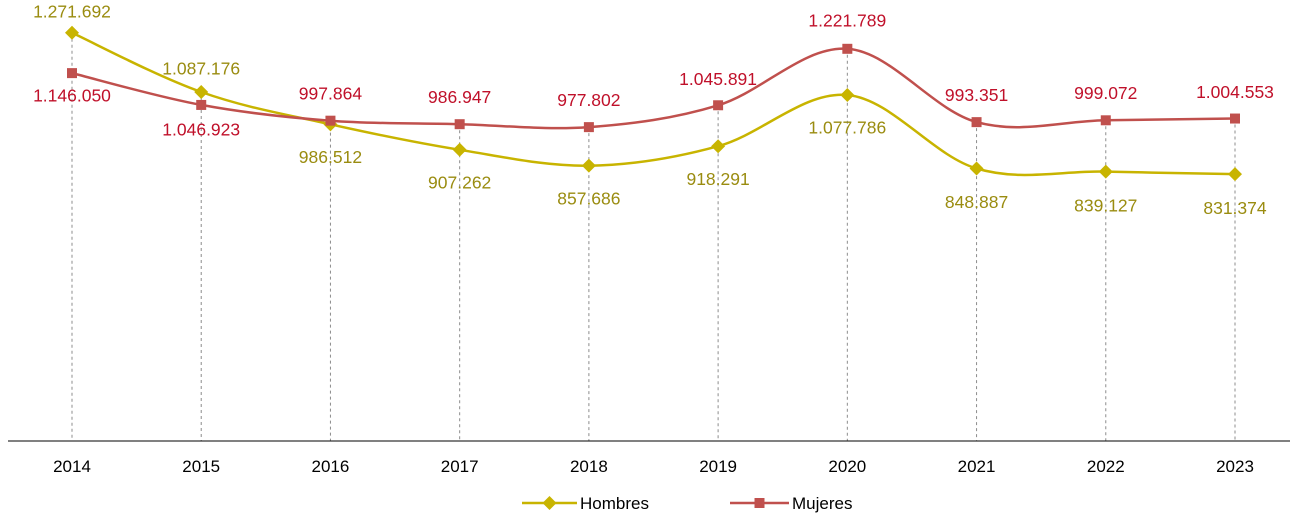  I want to click on legend-item-mujeres: Mujeres, so click(791, 503).